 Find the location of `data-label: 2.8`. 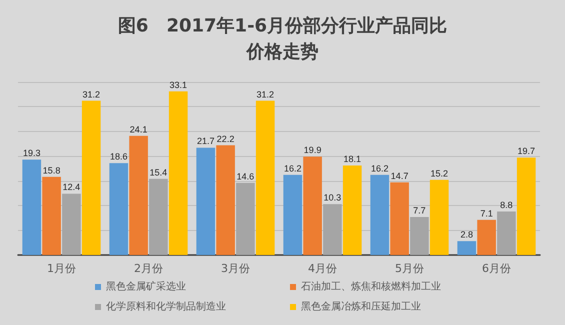

data-label: 2.8 is located at coordinates (466, 235).